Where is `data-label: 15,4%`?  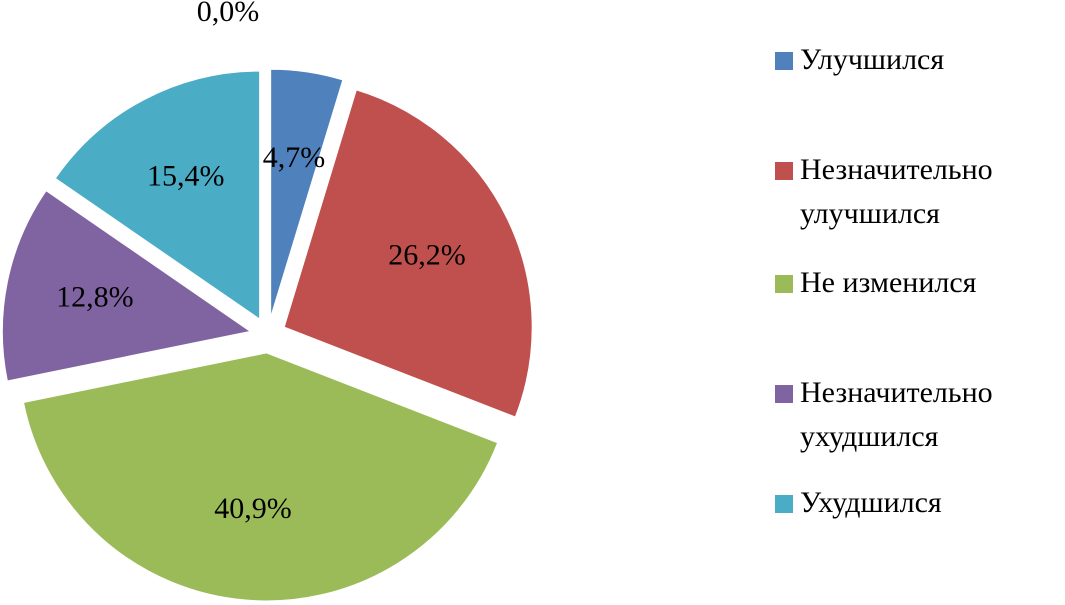
data-label: 15,4% is located at coordinates (186, 175).